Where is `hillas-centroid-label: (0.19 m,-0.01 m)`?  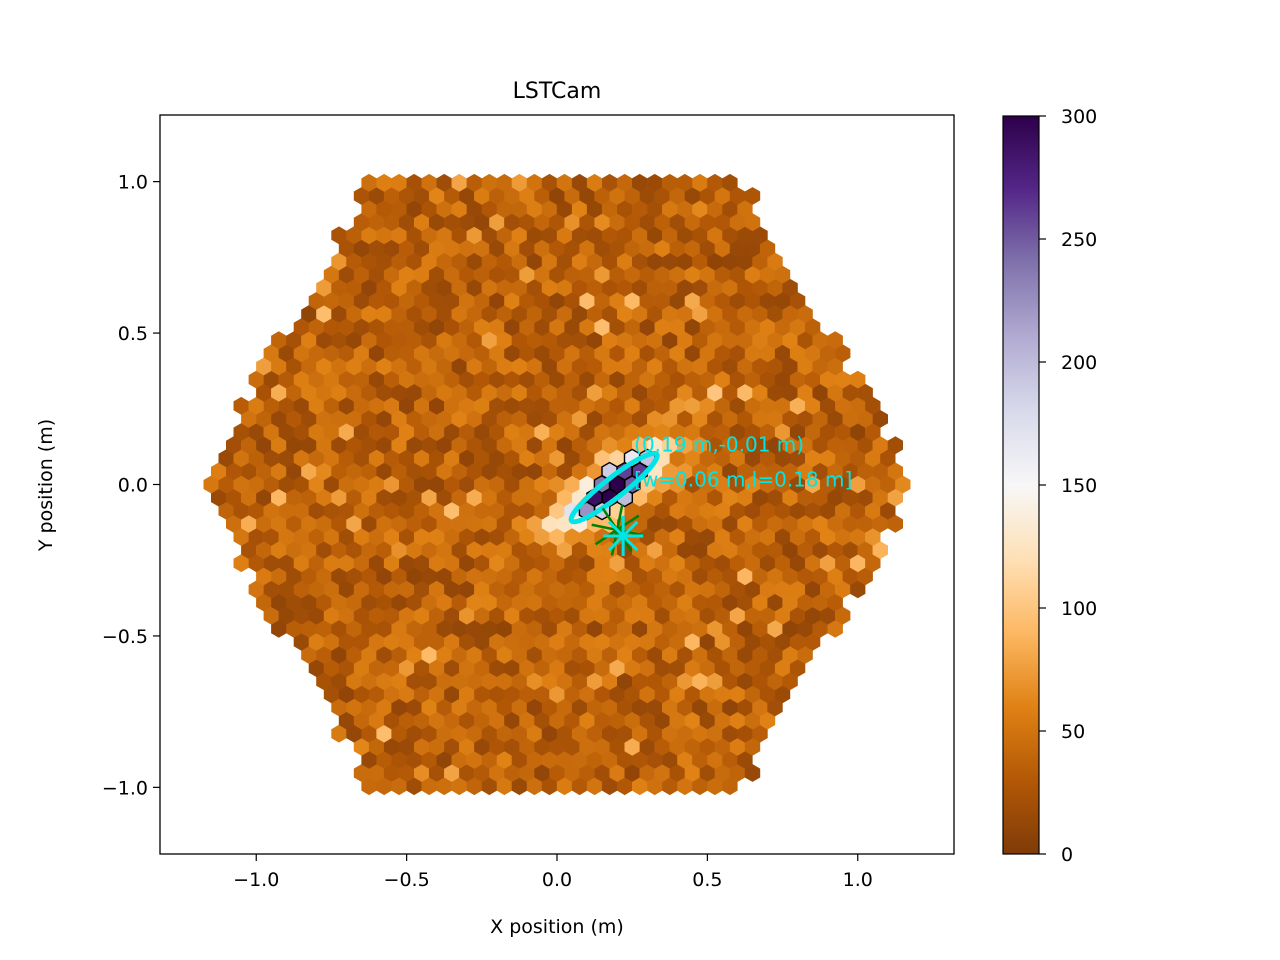 hillas-centroid-label: (0.19 m,-0.01 m) is located at coordinates (719, 445).